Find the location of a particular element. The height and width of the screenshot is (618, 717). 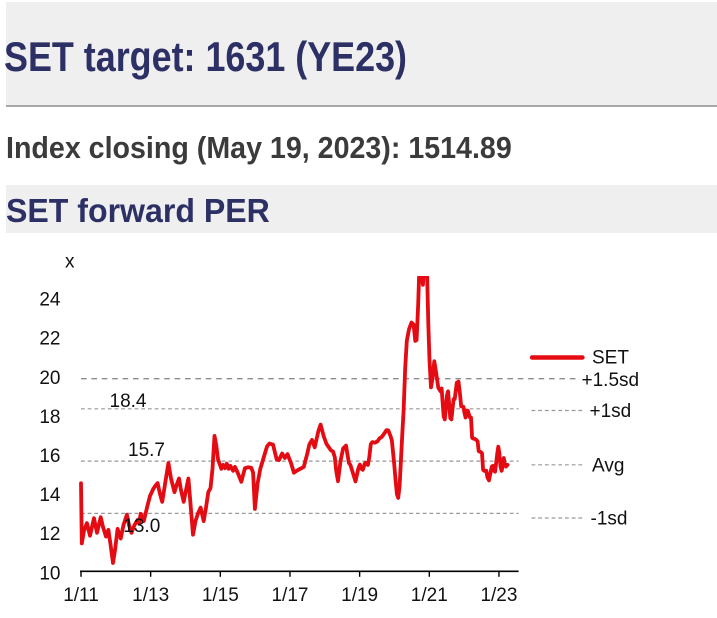

svg-text: +1.5sd is located at coordinates (611, 380).